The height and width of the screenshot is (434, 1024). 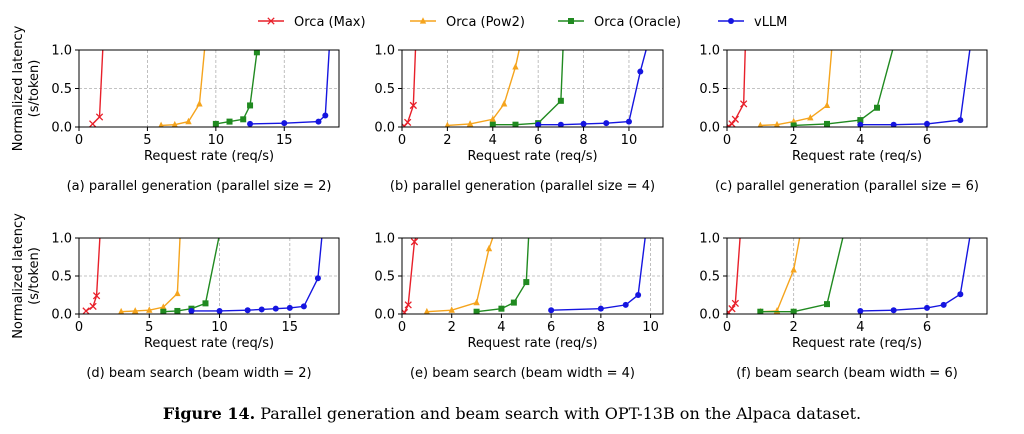 I want to click on legend-entry: Orca (Pow2), so click(x=467, y=22).